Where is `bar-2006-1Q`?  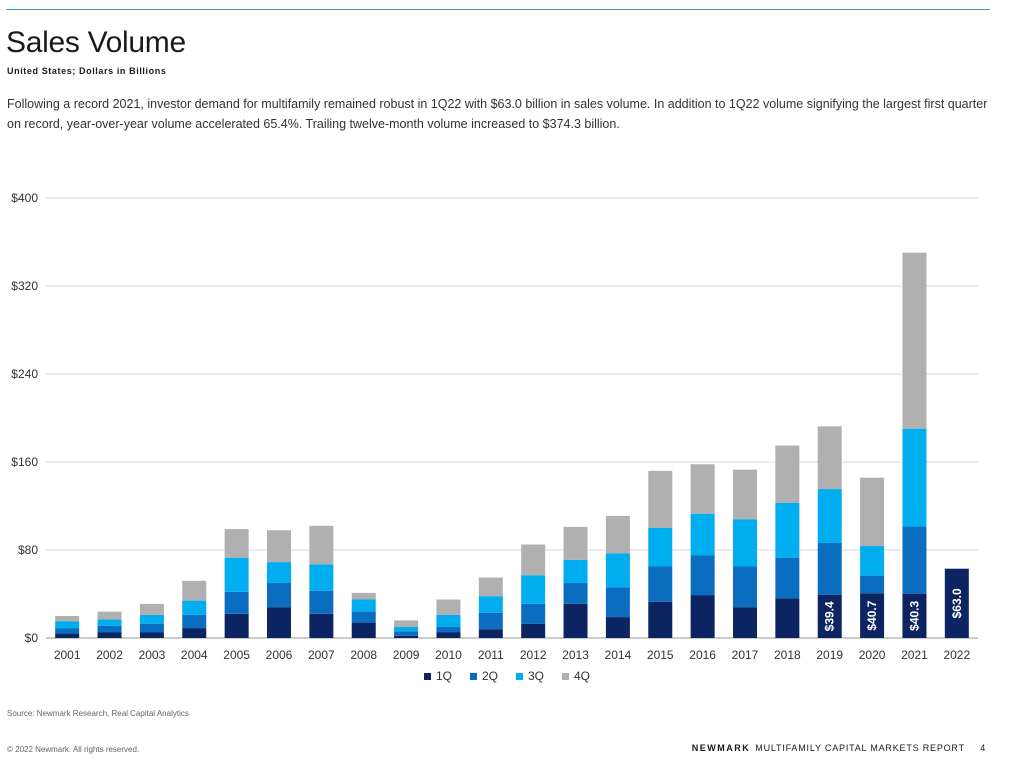
bar-2006-1Q is located at coordinates (279, 622).